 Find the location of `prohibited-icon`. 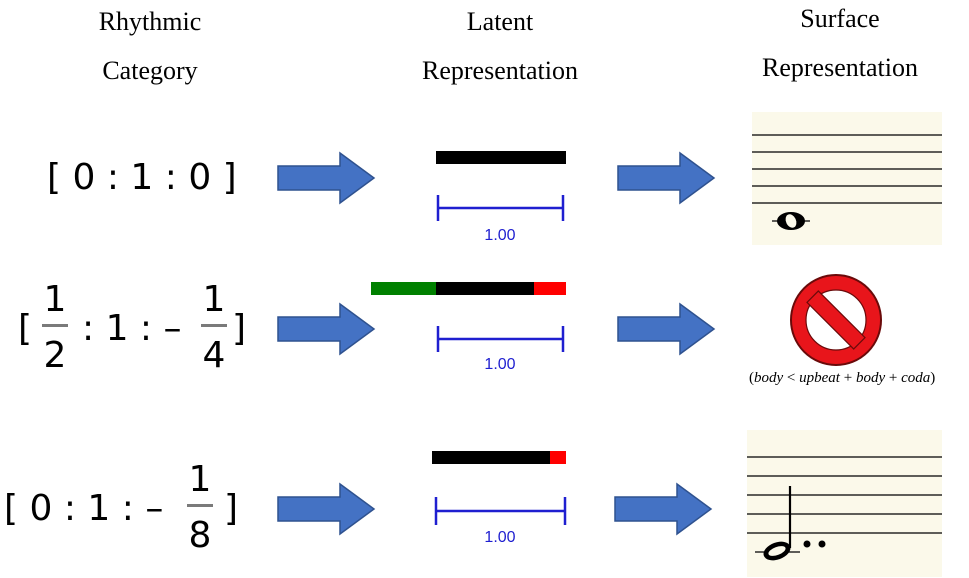

prohibited-icon is located at coordinates (836, 320).